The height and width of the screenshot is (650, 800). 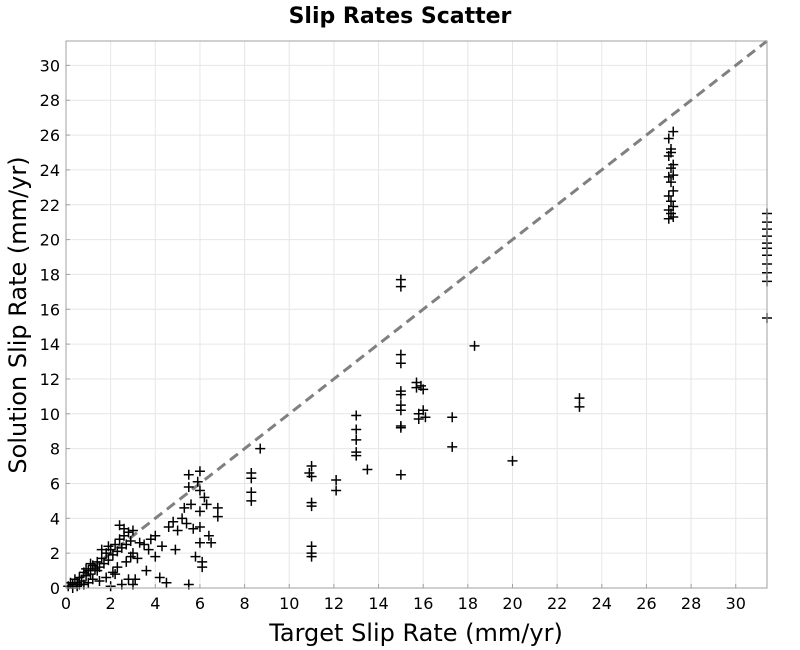 What do you see at coordinates (50, 170) in the screenshot?
I see `y-tick-label: 24` at bounding box center [50, 170].